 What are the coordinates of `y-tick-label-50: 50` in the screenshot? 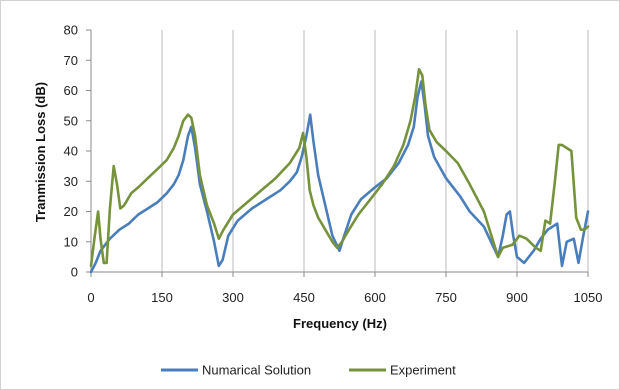 It's located at (71, 120).